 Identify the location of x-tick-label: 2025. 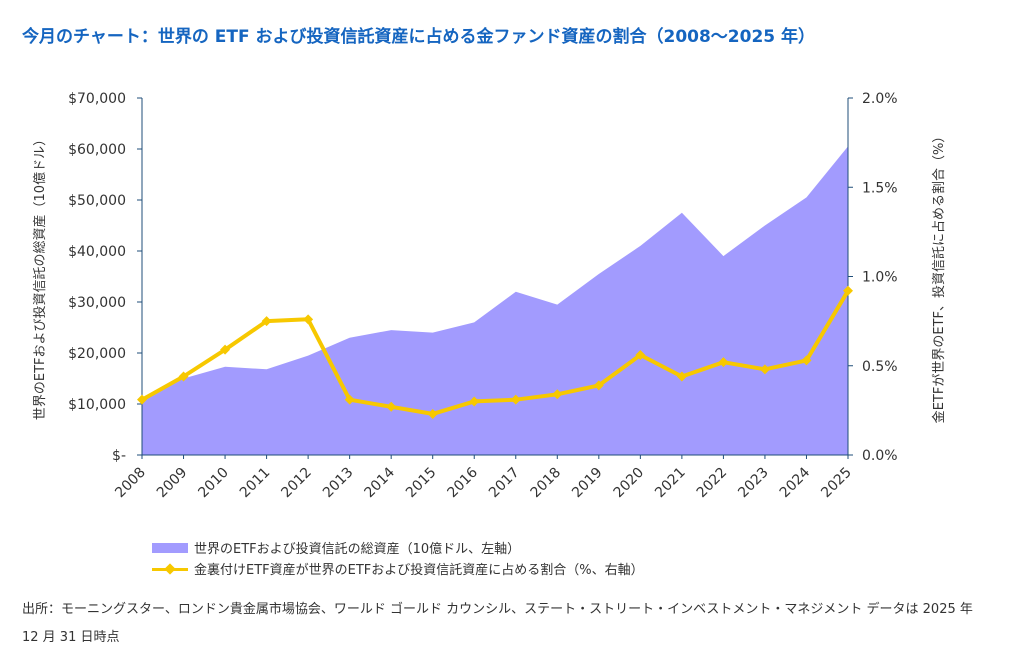
(836, 483).